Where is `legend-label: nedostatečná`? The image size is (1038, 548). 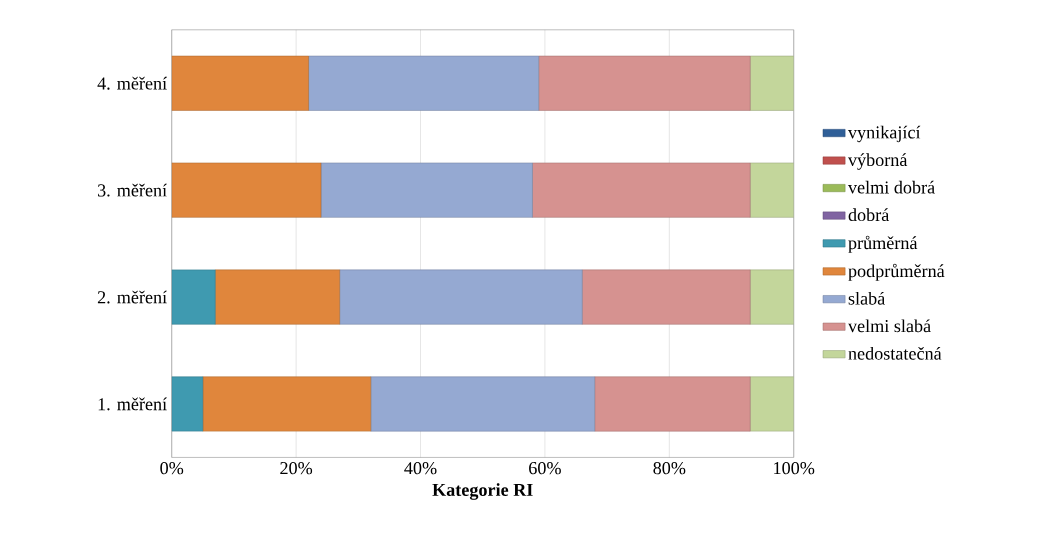
legend-label: nedostatečná is located at coordinates (895, 353).